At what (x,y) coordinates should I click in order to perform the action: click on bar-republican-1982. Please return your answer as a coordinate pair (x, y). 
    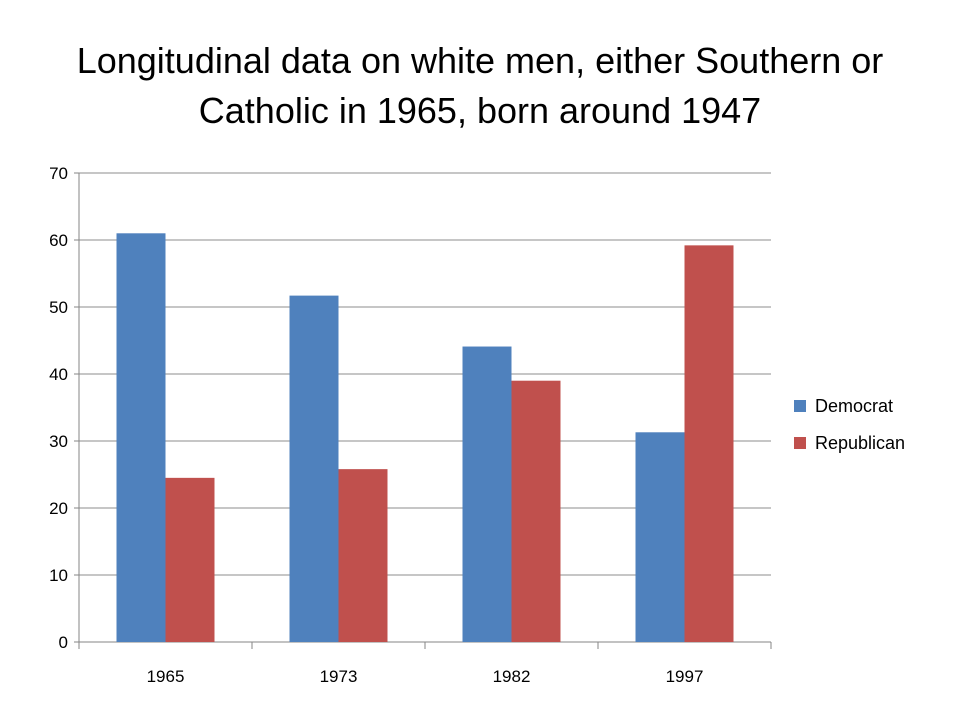
    Looking at the image, I should click on (536, 511).